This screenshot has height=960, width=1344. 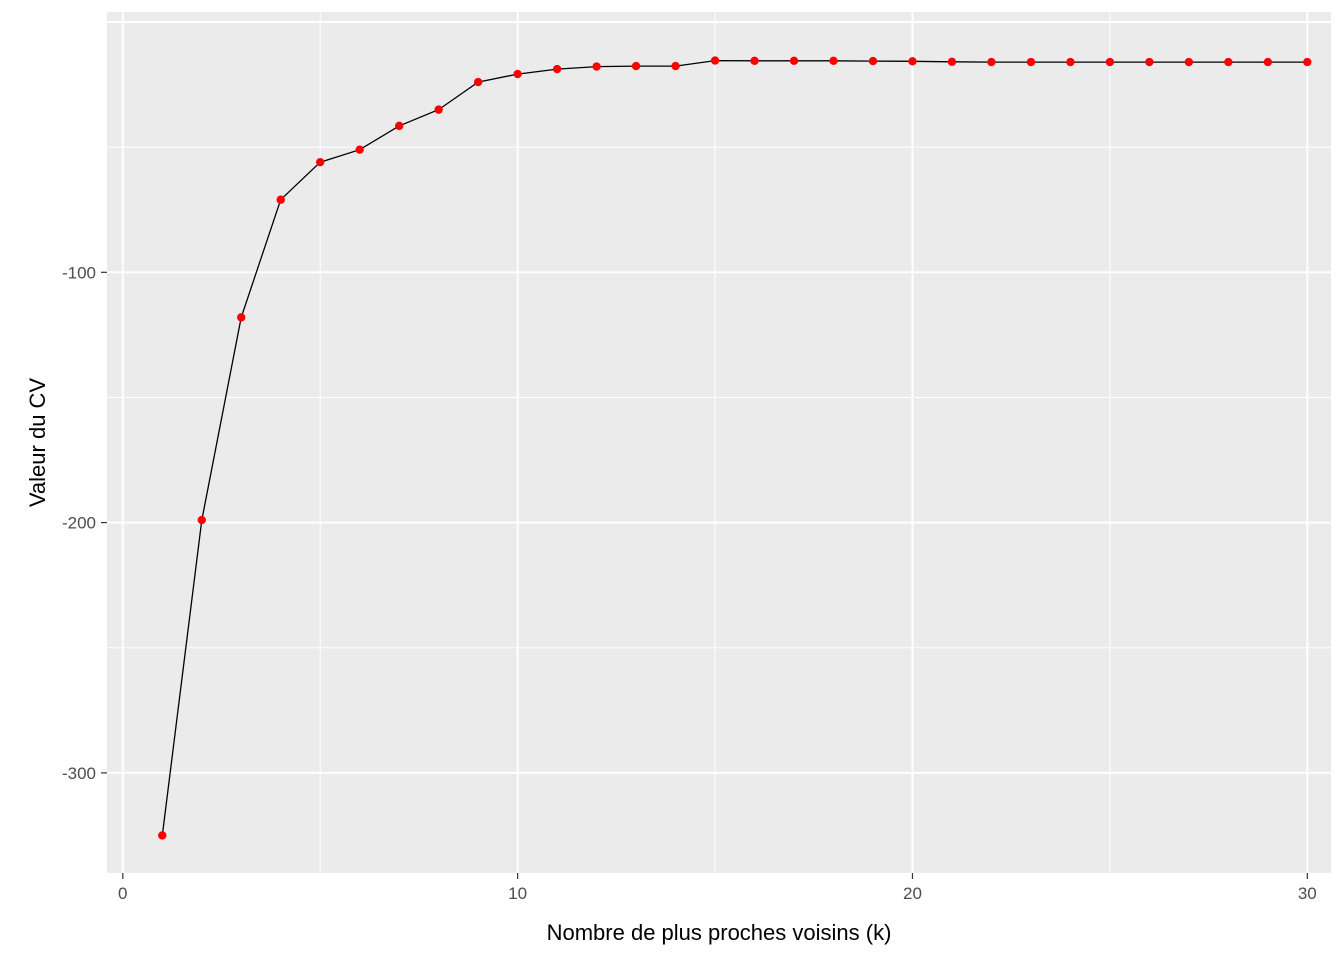 I want to click on y-tick-label: -100, so click(x=79, y=272).